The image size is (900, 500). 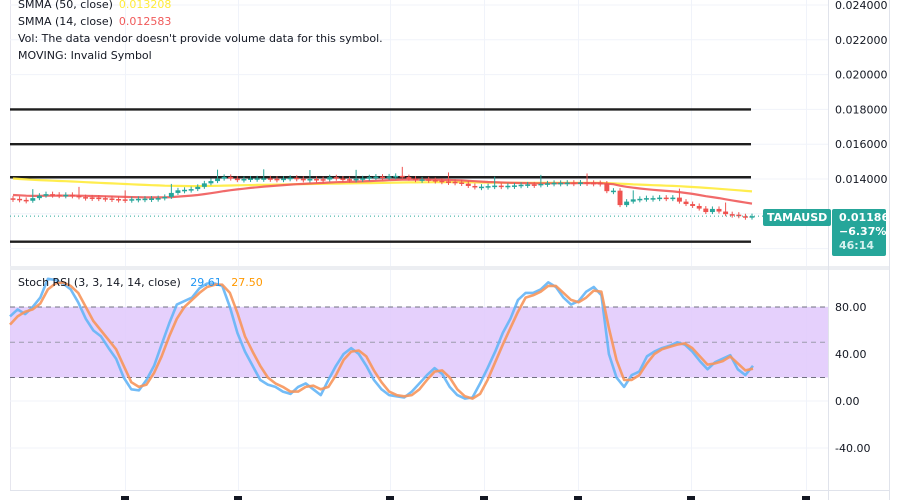 I want to click on smma14-line, so click(x=382, y=191).